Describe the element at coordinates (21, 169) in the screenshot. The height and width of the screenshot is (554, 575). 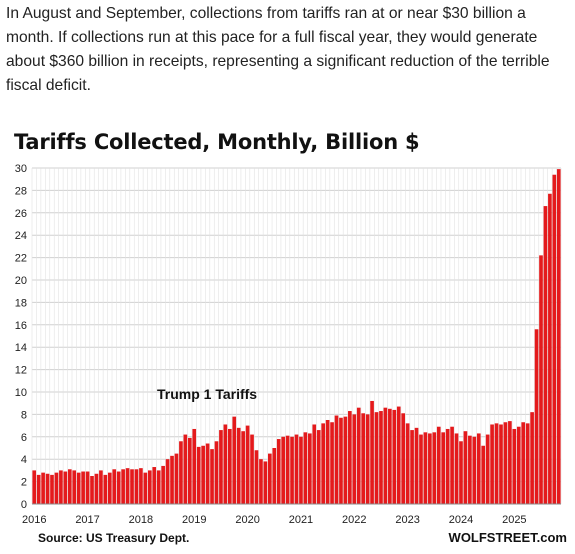
I see `y-tick-label: 30` at that location.